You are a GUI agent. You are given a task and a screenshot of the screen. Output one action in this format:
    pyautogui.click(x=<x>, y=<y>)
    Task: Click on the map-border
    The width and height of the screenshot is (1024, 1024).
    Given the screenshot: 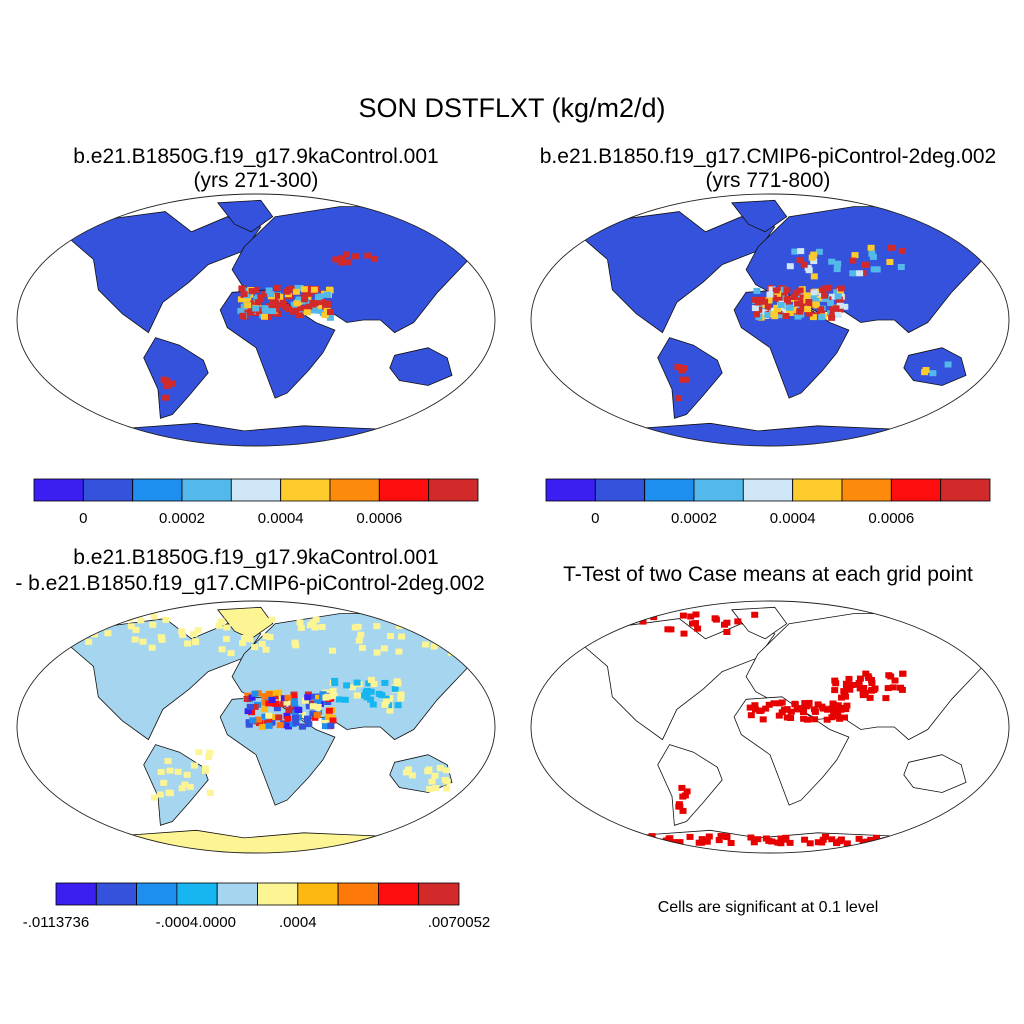 What is the action you would take?
    pyautogui.click(x=256, y=320)
    